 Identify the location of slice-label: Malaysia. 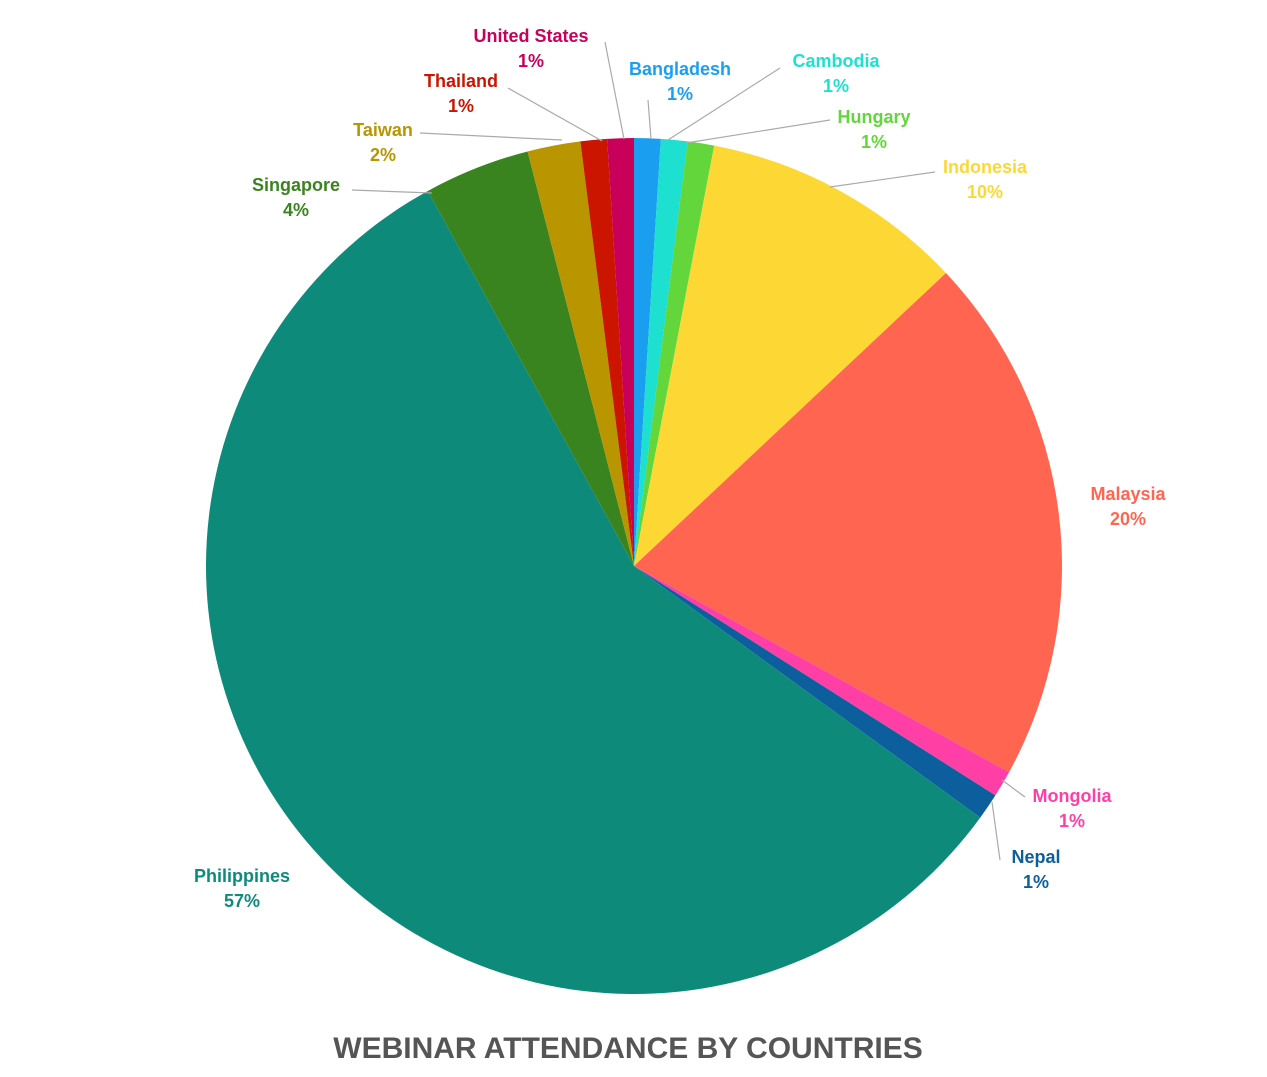
(1128, 494).